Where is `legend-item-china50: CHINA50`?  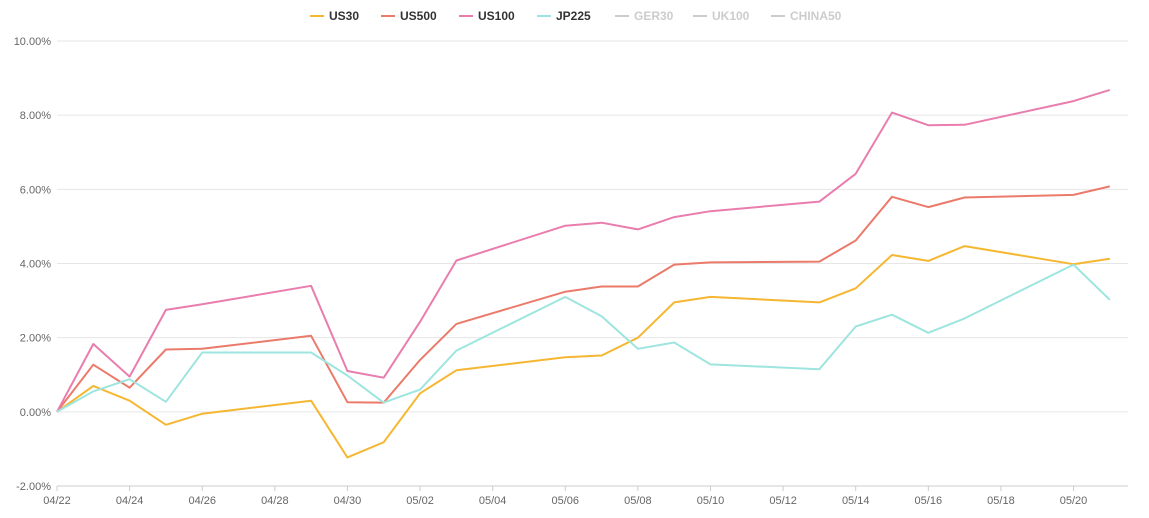
legend-item-china50: CHINA50 is located at coordinates (806, 16).